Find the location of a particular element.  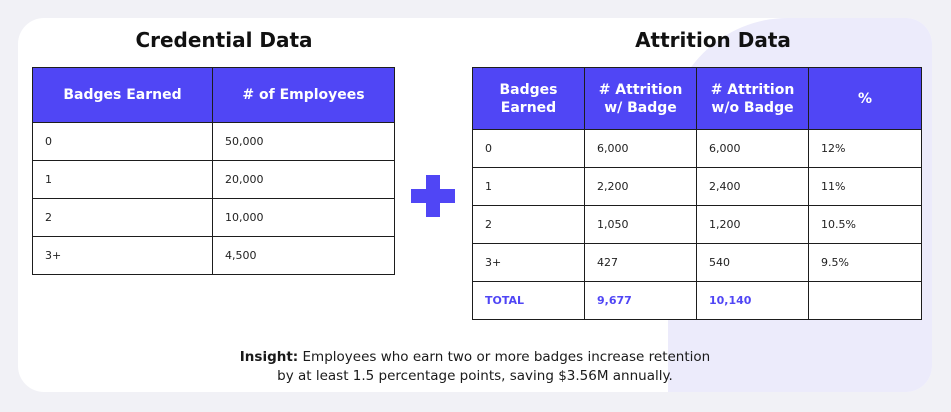

total-label: TOTAL is located at coordinates (528, 300).